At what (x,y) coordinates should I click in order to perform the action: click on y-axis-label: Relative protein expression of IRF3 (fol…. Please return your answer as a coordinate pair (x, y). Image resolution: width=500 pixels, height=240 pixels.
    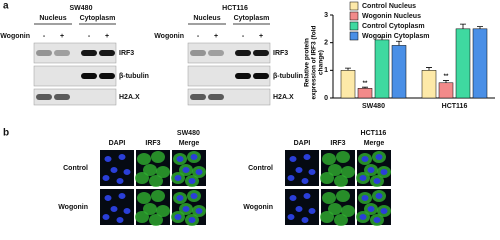
    Looking at the image, I should click on (314, 62).